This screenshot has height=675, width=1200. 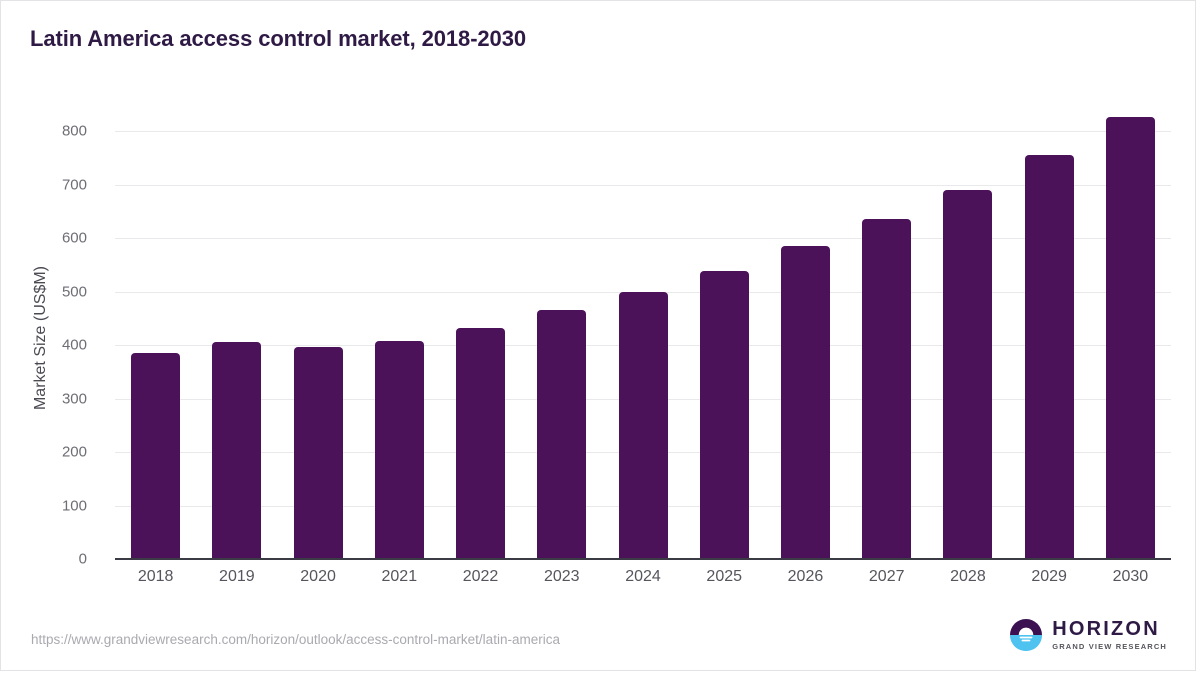 What do you see at coordinates (74, 452) in the screenshot?
I see `y-axis-tick-label: 200` at bounding box center [74, 452].